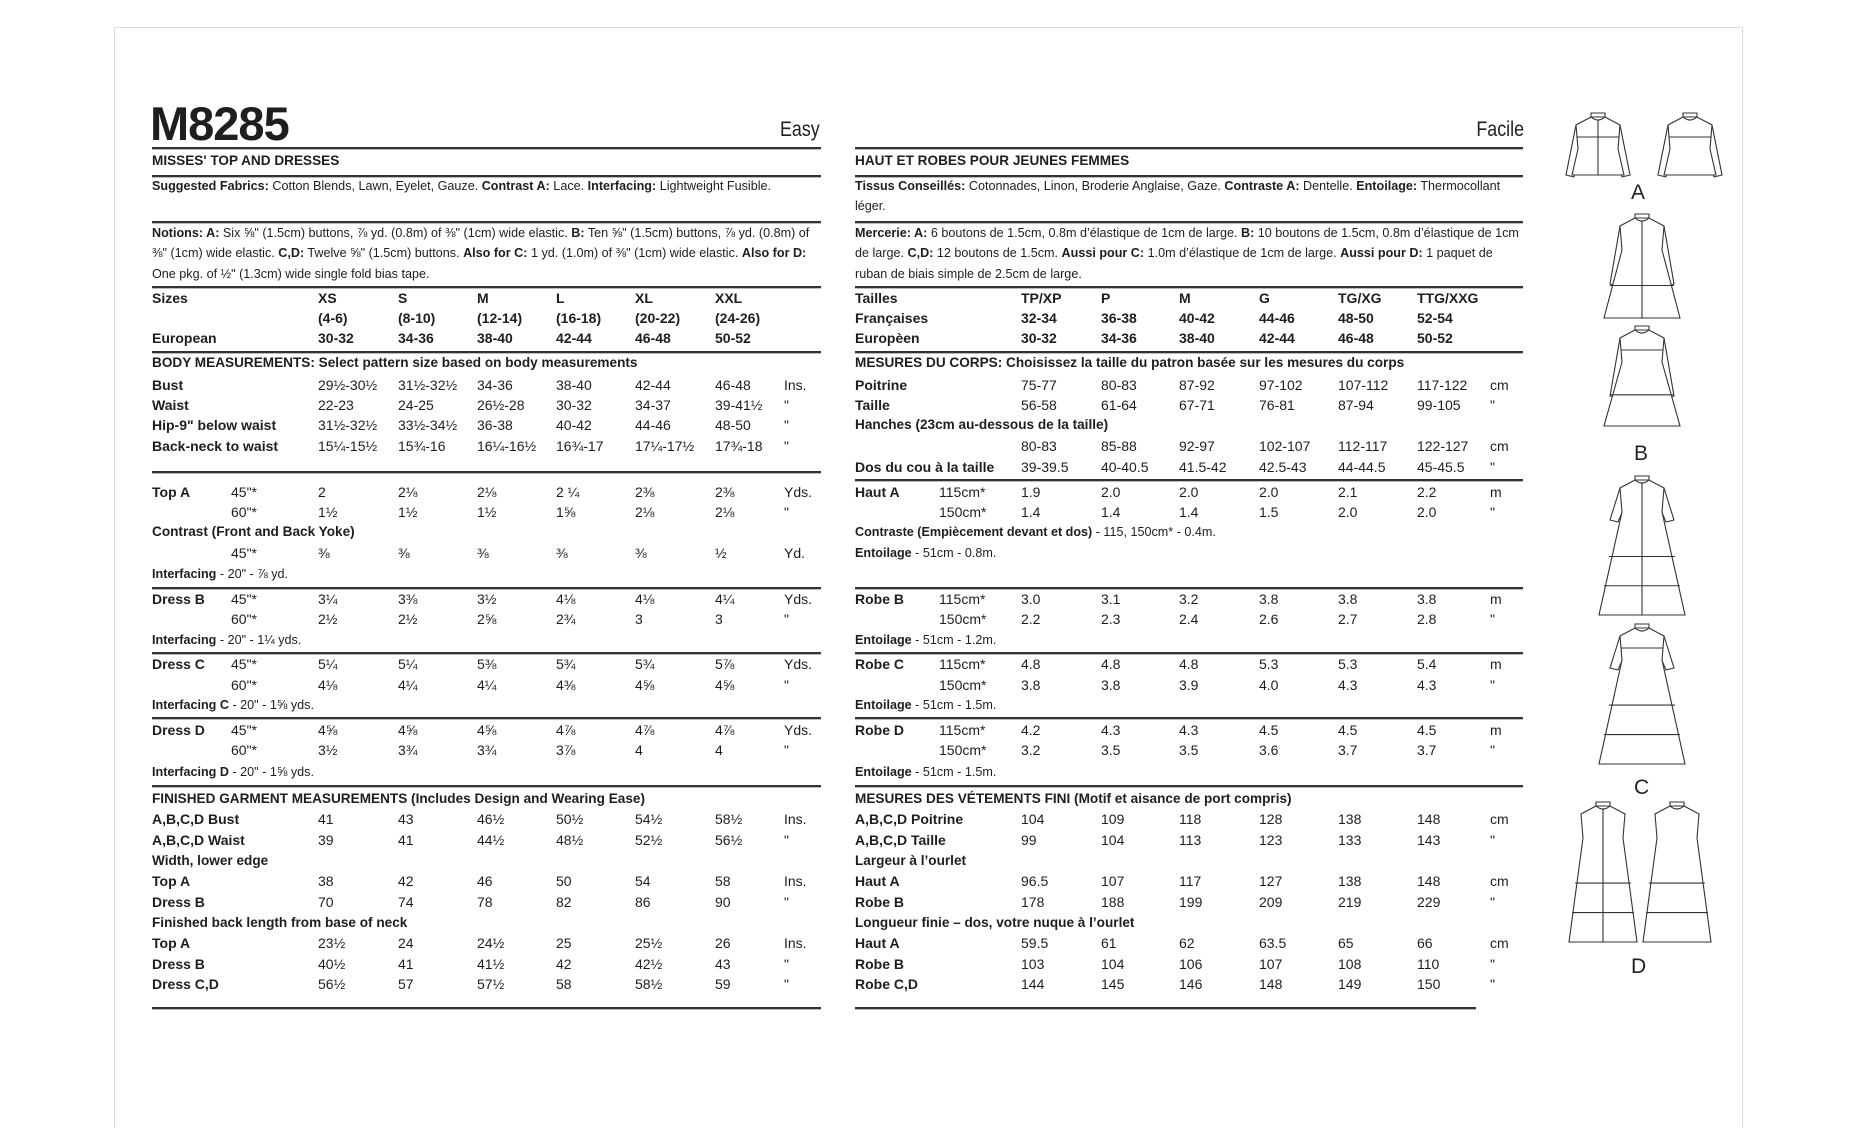  I want to click on size-header: 32-34, so click(1039, 318).